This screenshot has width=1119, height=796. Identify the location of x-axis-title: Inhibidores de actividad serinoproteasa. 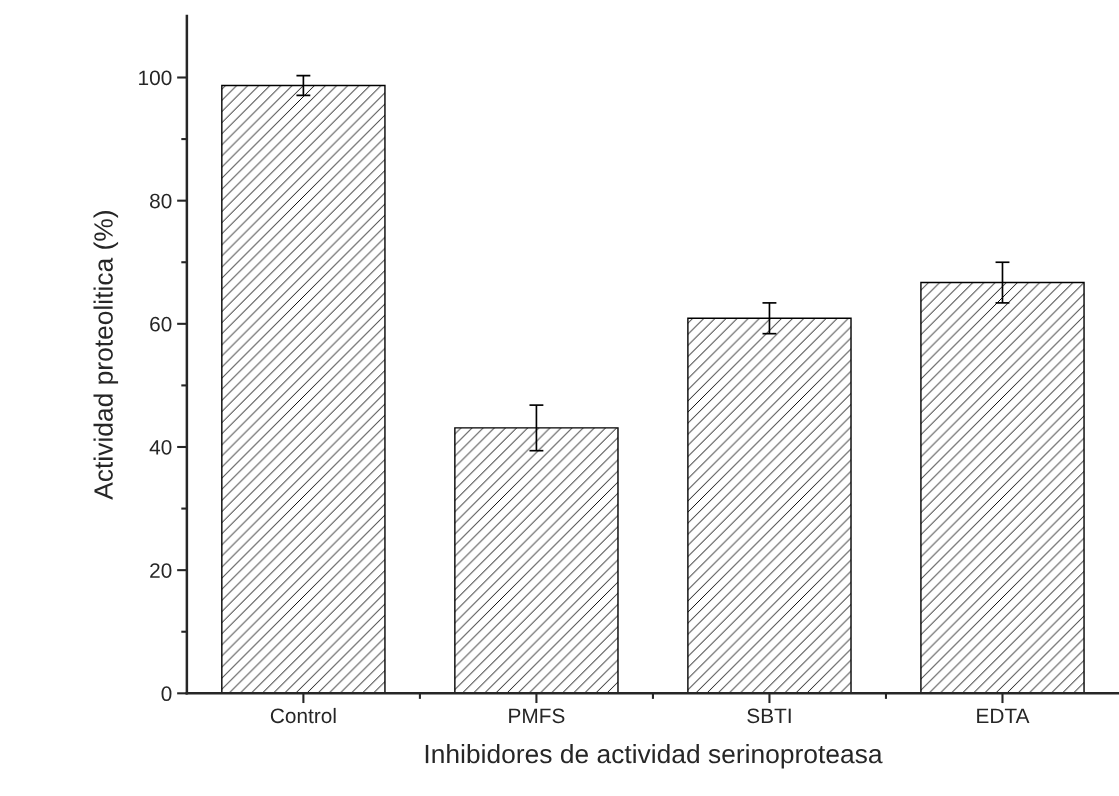
(654, 756).